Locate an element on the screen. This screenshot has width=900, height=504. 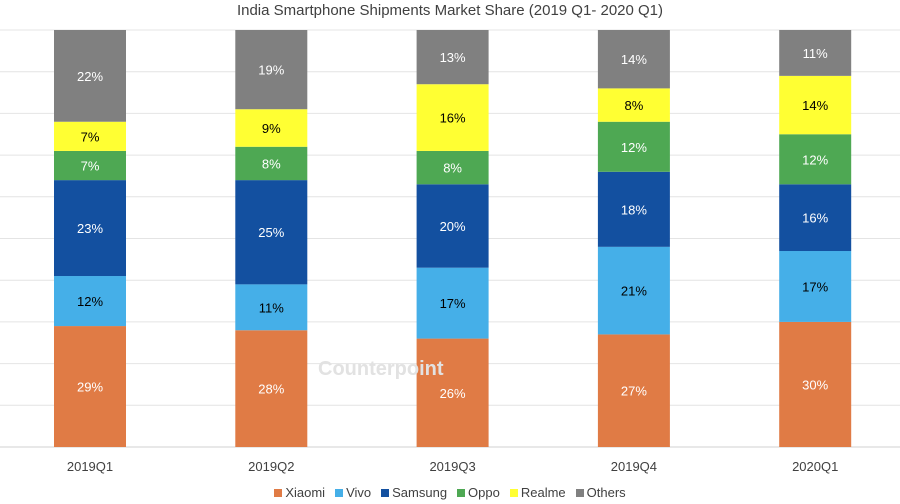
data-label: 27% is located at coordinates (634, 391).